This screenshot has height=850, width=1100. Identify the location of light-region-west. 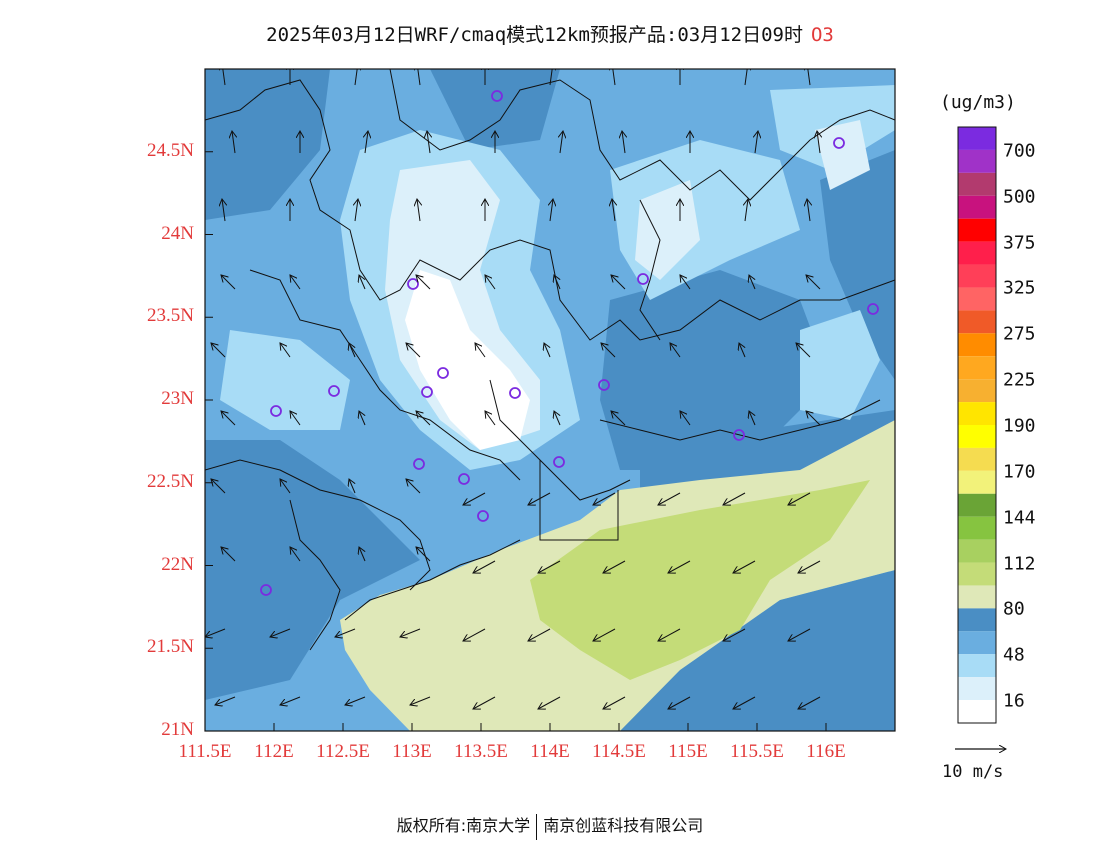
(285, 380).